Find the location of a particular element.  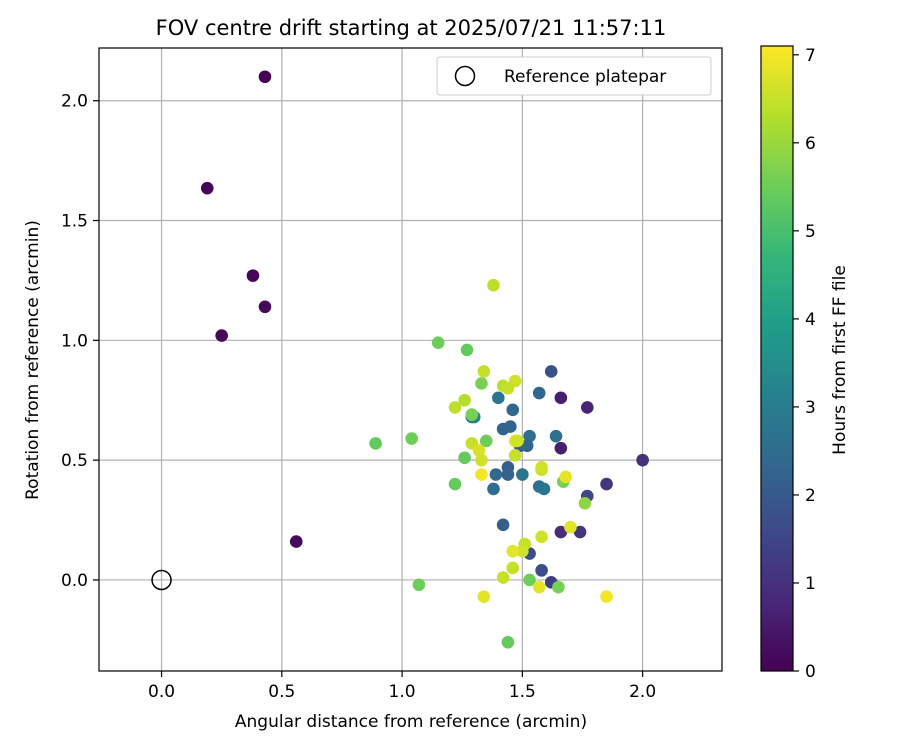

x-tick-label: 1.5 is located at coordinates (522, 692).